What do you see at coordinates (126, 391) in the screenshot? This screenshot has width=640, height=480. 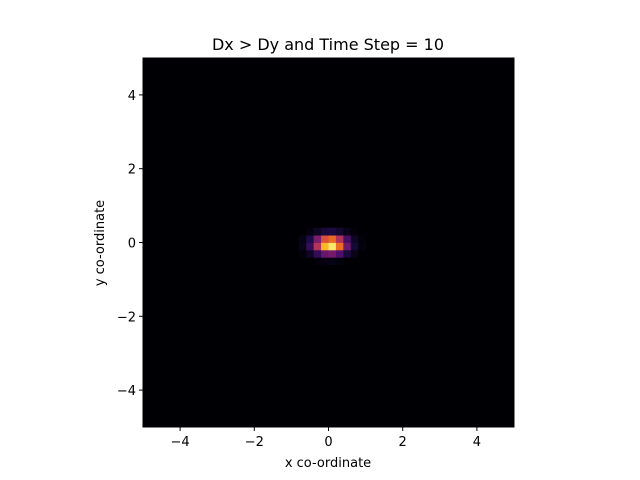 I see `y-tick-label: −4` at bounding box center [126, 391].